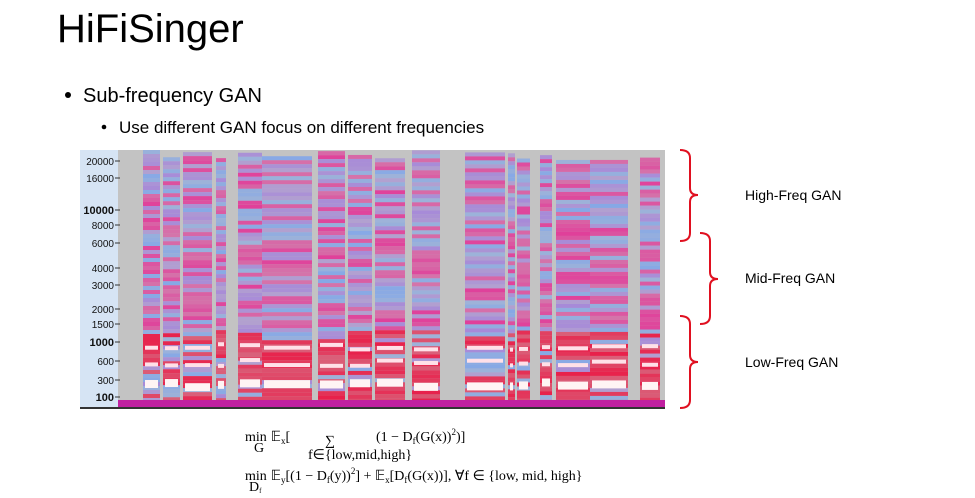 The width and height of the screenshot is (975, 498). What do you see at coordinates (103, 226) in the screenshot?
I see `freq-label: 8000` at bounding box center [103, 226].